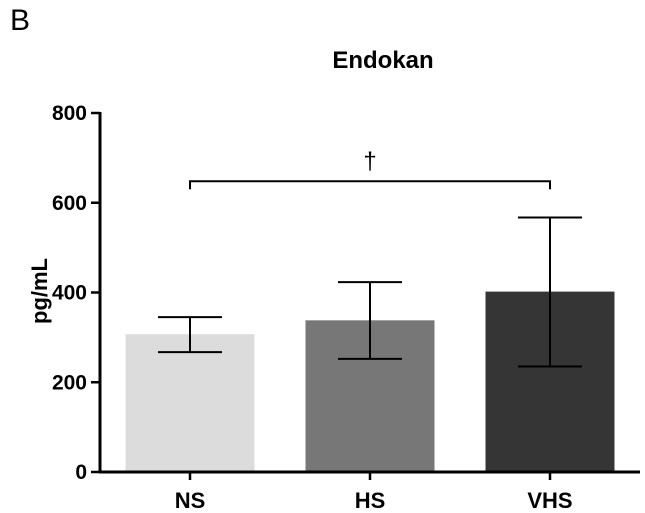 The image size is (645, 513). What do you see at coordinates (369, 161) in the screenshot?
I see `significance-symbol: †` at bounding box center [369, 161].